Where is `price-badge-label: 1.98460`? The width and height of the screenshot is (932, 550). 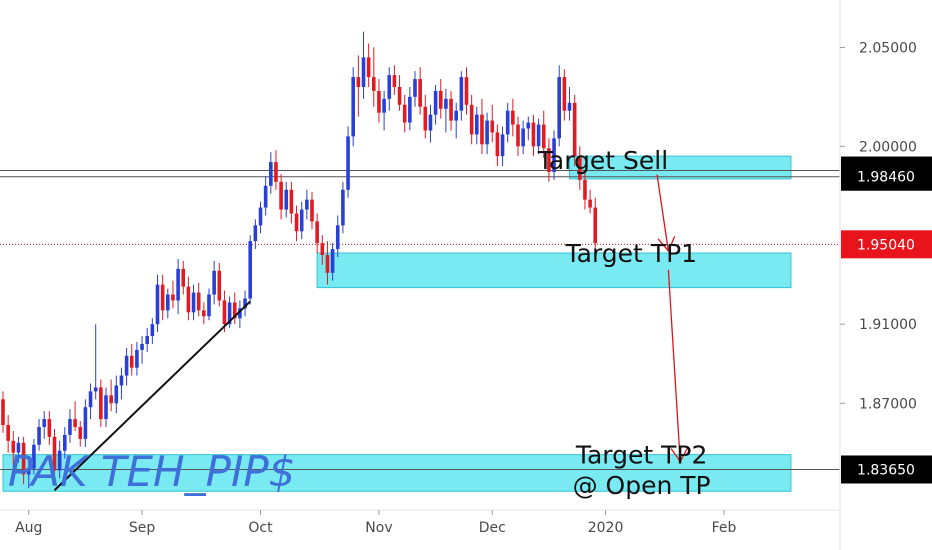 price-badge-label: 1.98460 is located at coordinates (886, 178).